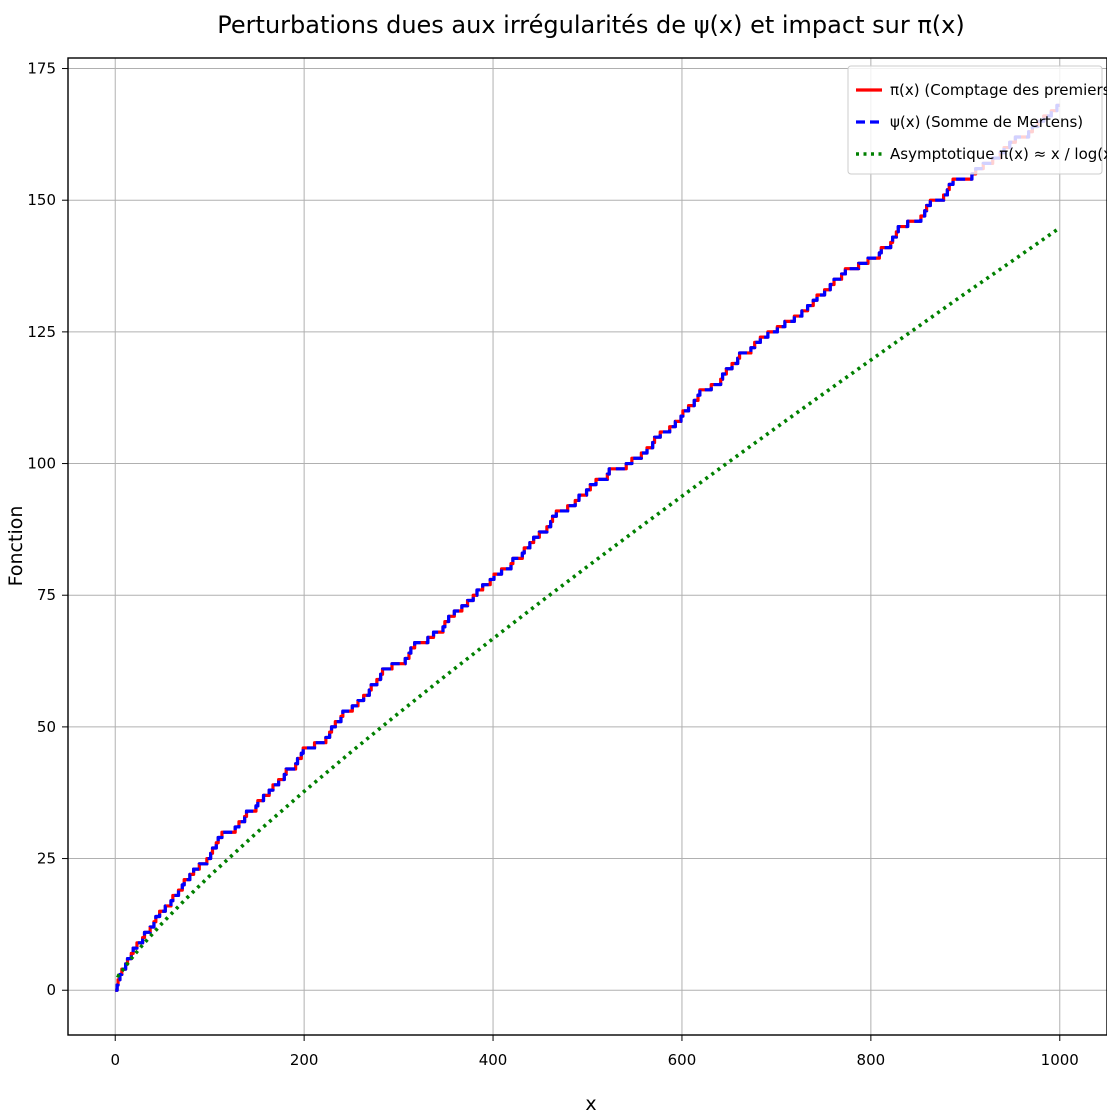  I want to click on x-tick-label: 200, so click(304, 1060).